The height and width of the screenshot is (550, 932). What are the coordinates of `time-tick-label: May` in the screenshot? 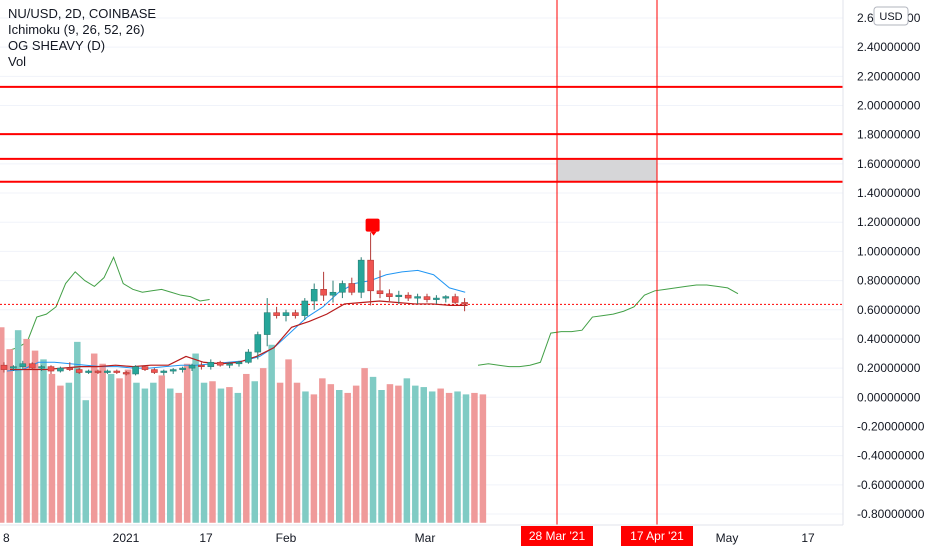 It's located at (727, 538).